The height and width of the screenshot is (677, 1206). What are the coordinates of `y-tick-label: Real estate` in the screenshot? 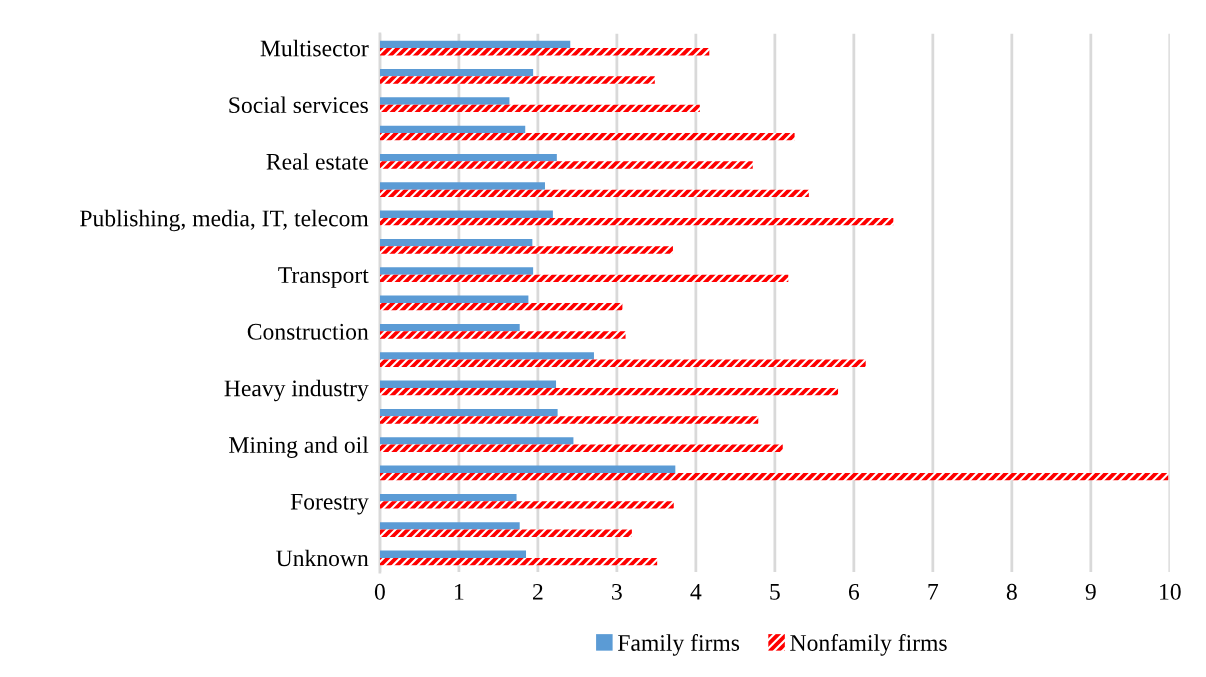 It's located at (317, 161).